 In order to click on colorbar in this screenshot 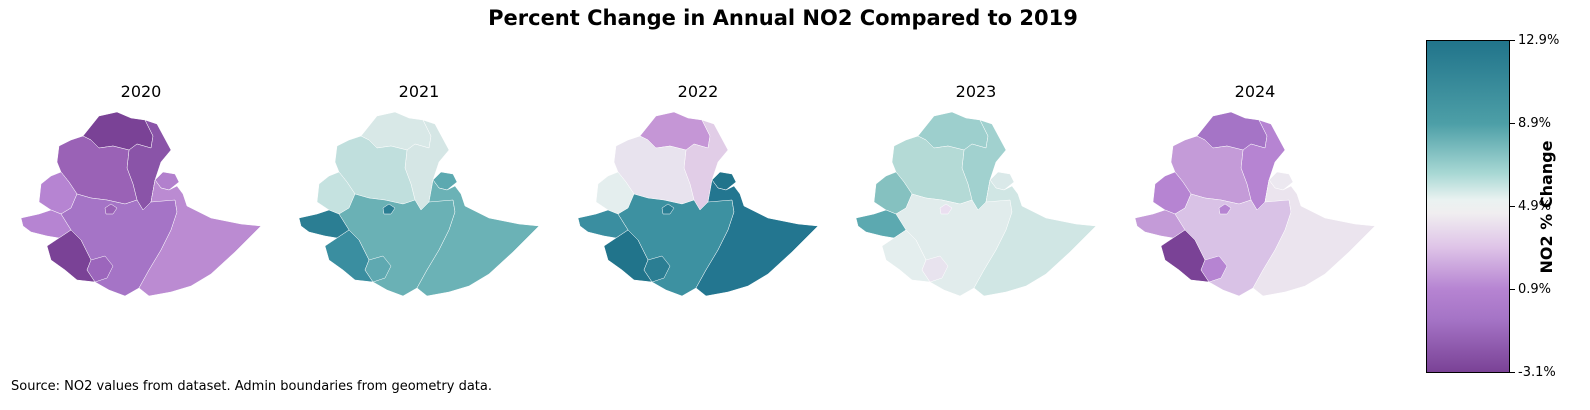, I will do `click(1468, 206)`.